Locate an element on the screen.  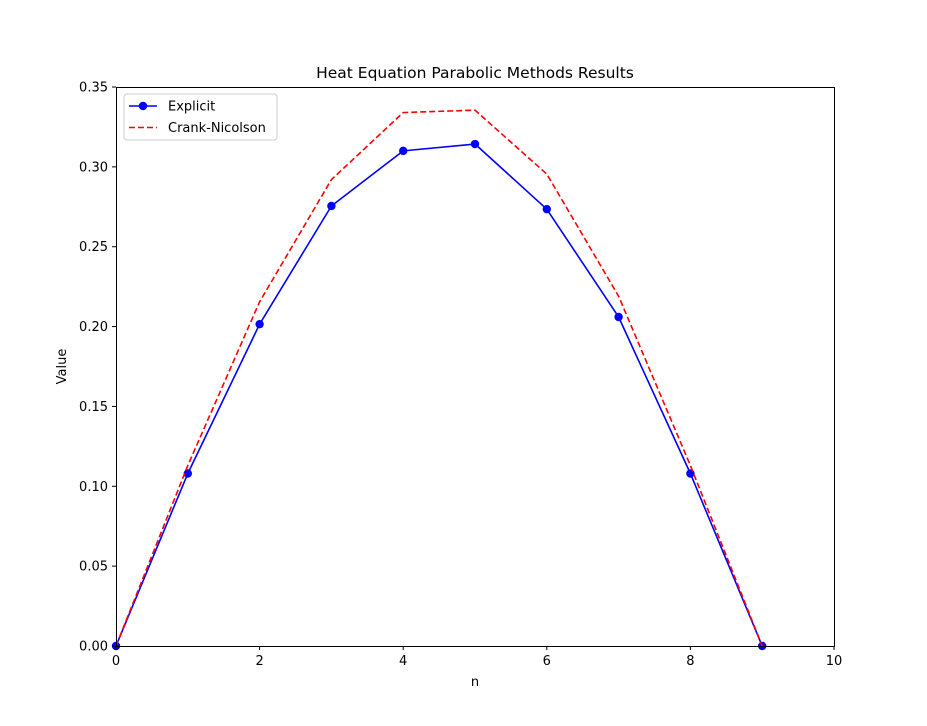
x-tick-label: 4 is located at coordinates (403, 661).